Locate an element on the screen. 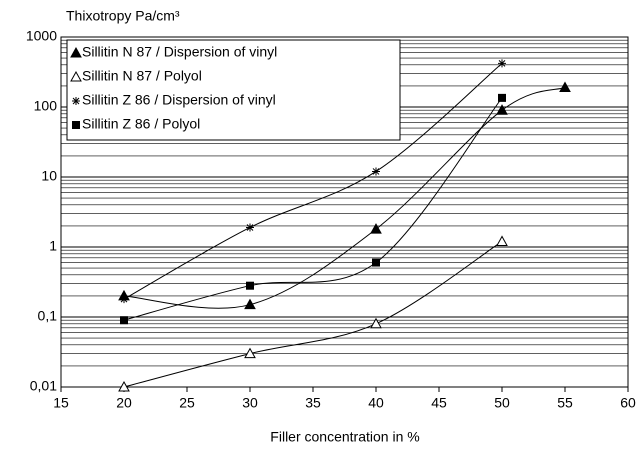 The height and width of the screenshot is (458, 644). legend-box is located at coordinates (233, 90).